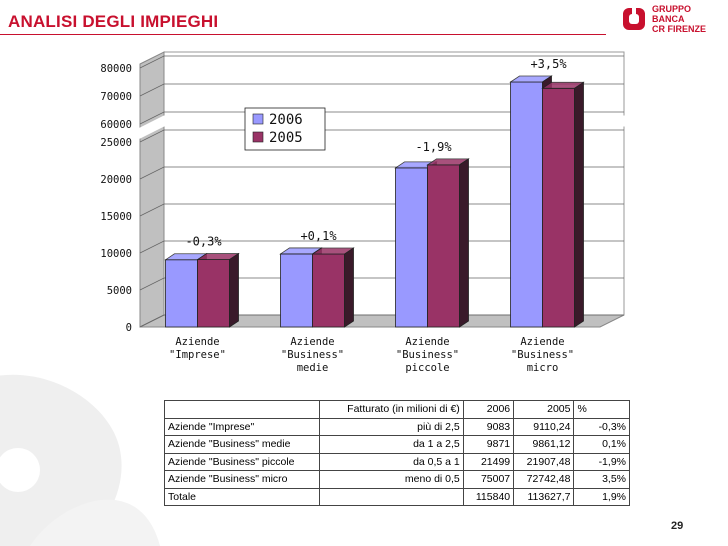 The width and height of the screenshot is (728, 546). What do you see at coordinates (303, 34) in the screenshot?
I see `title-divider` at bounding box center [303, 34].